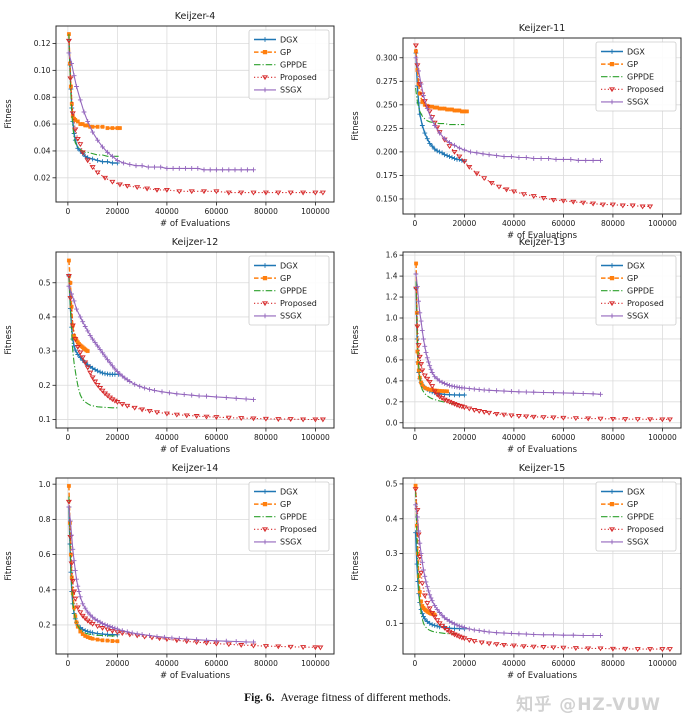 This screenshot has height=728, width=695. I want to click on y-tick-label: 0.250, so click(387, 104).